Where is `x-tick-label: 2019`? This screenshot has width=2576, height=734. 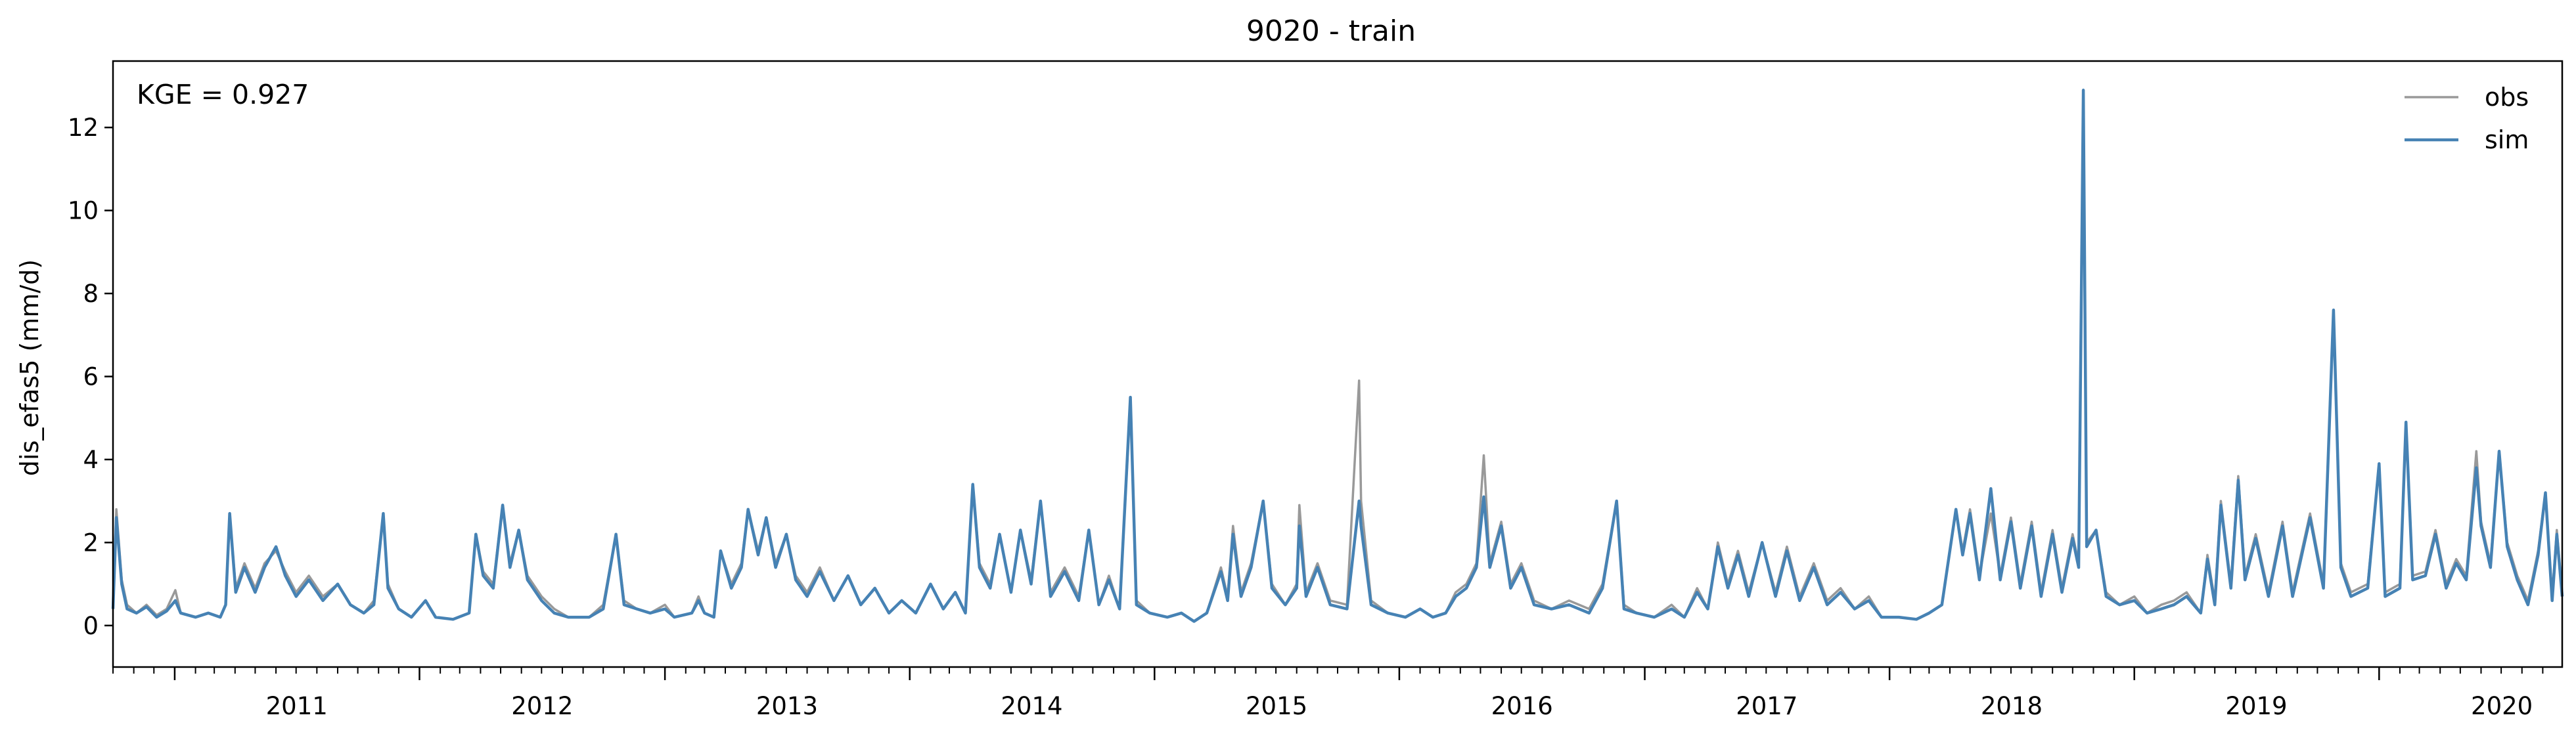 x-tick-label: 2019 is located at coordinates (2256, 706).